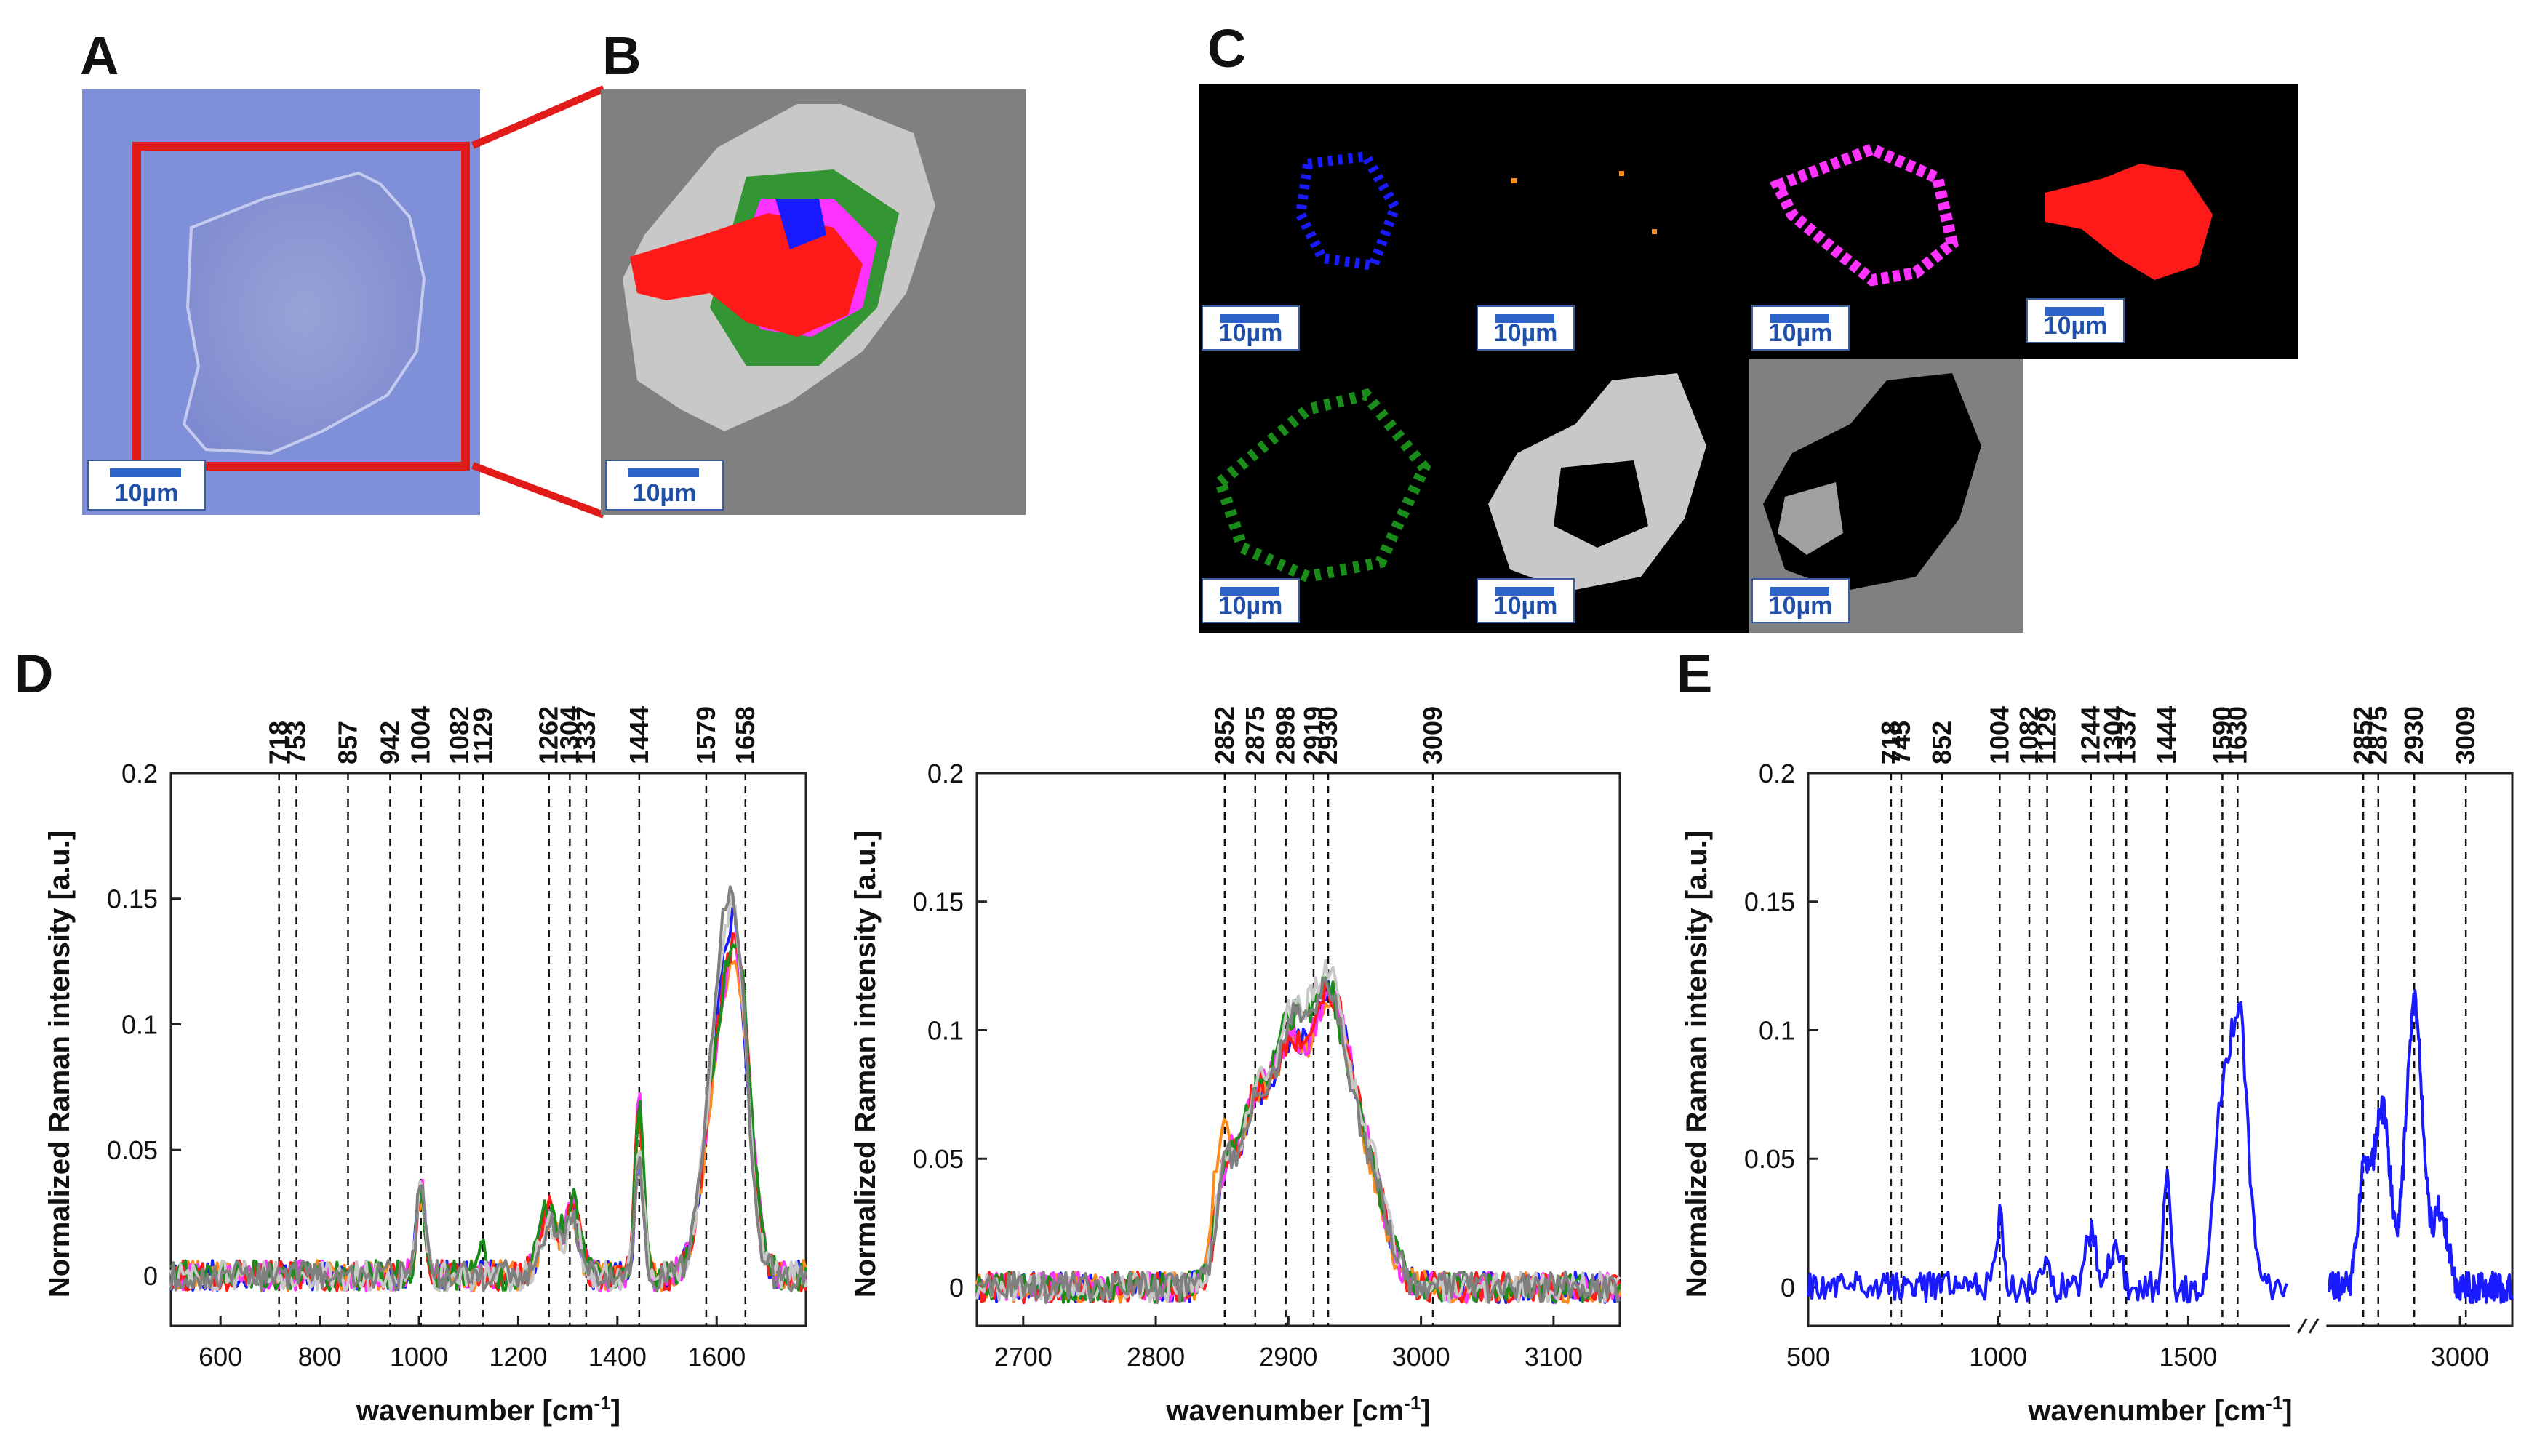  What do you see at coordinates (946, 773) in the screenshot?
I see `D-right-ytick-label-4: 0.2` at bounding box center [946, 773].